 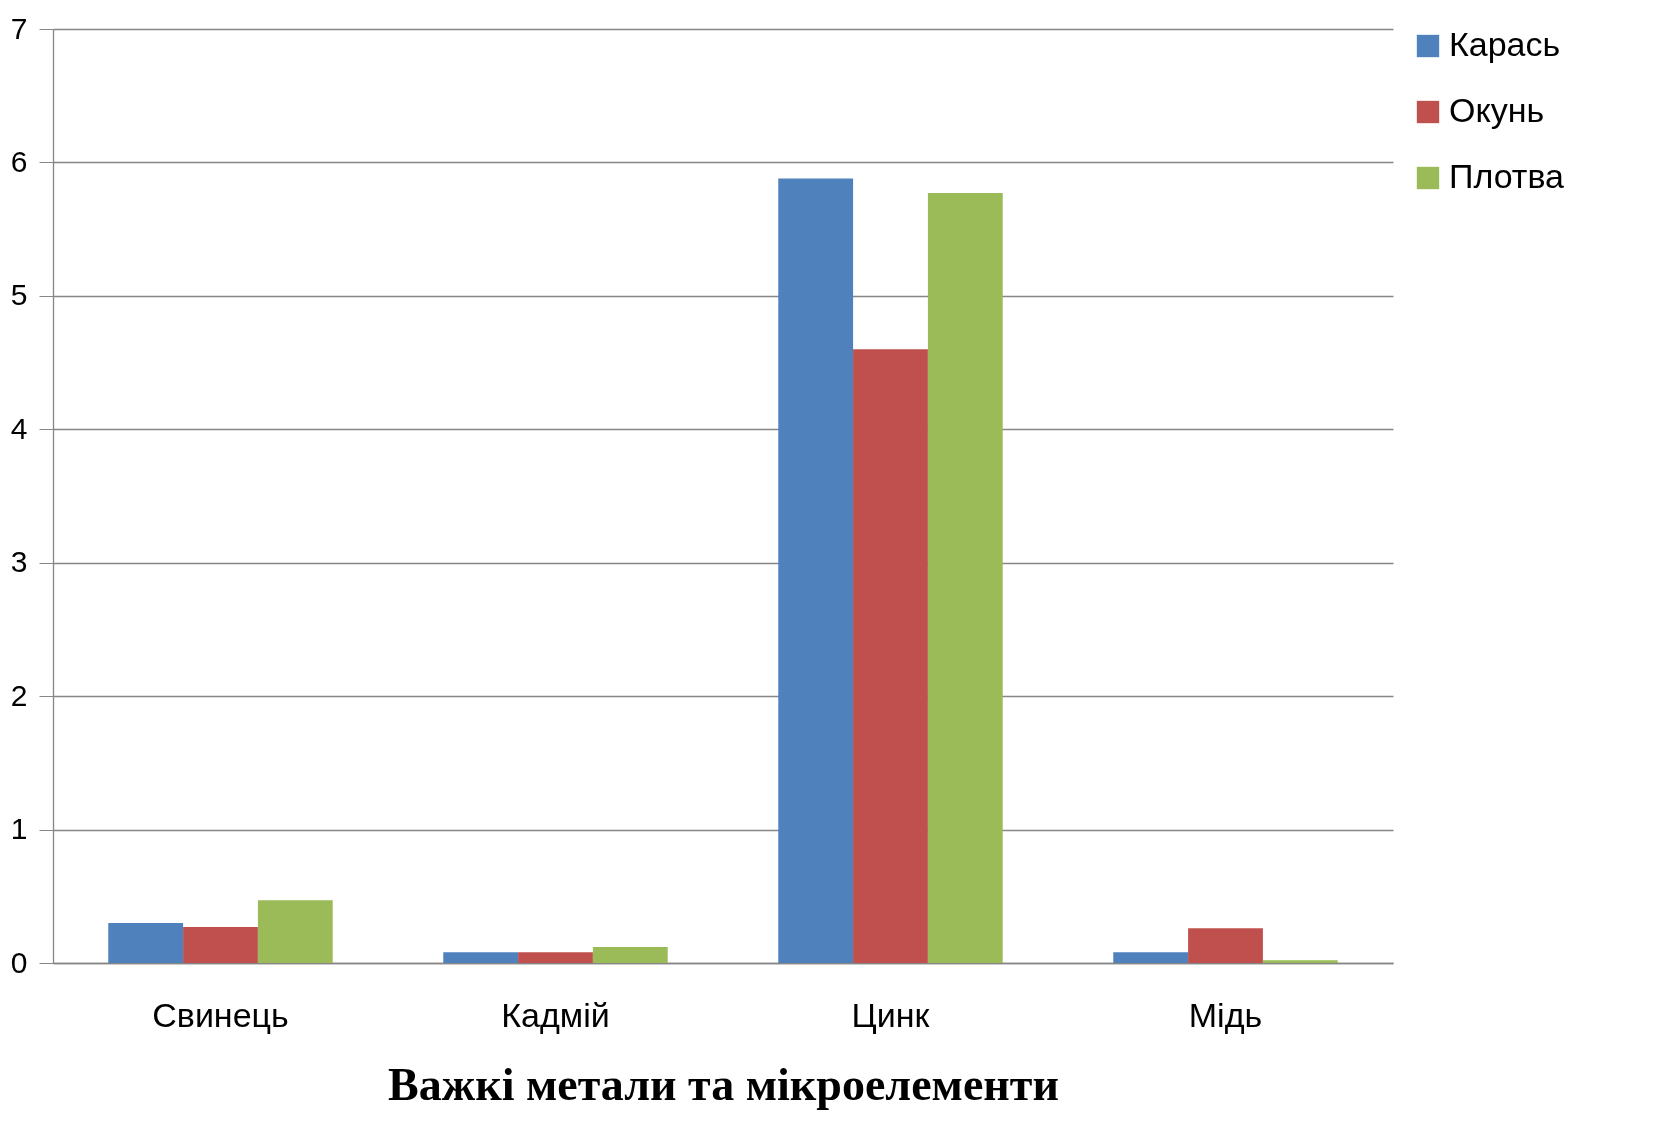 What do you see at coordinates (1225, 1014) in the screenshot?
I see `x-tick-label: Мідь` at bounding box center [1225, 1014].